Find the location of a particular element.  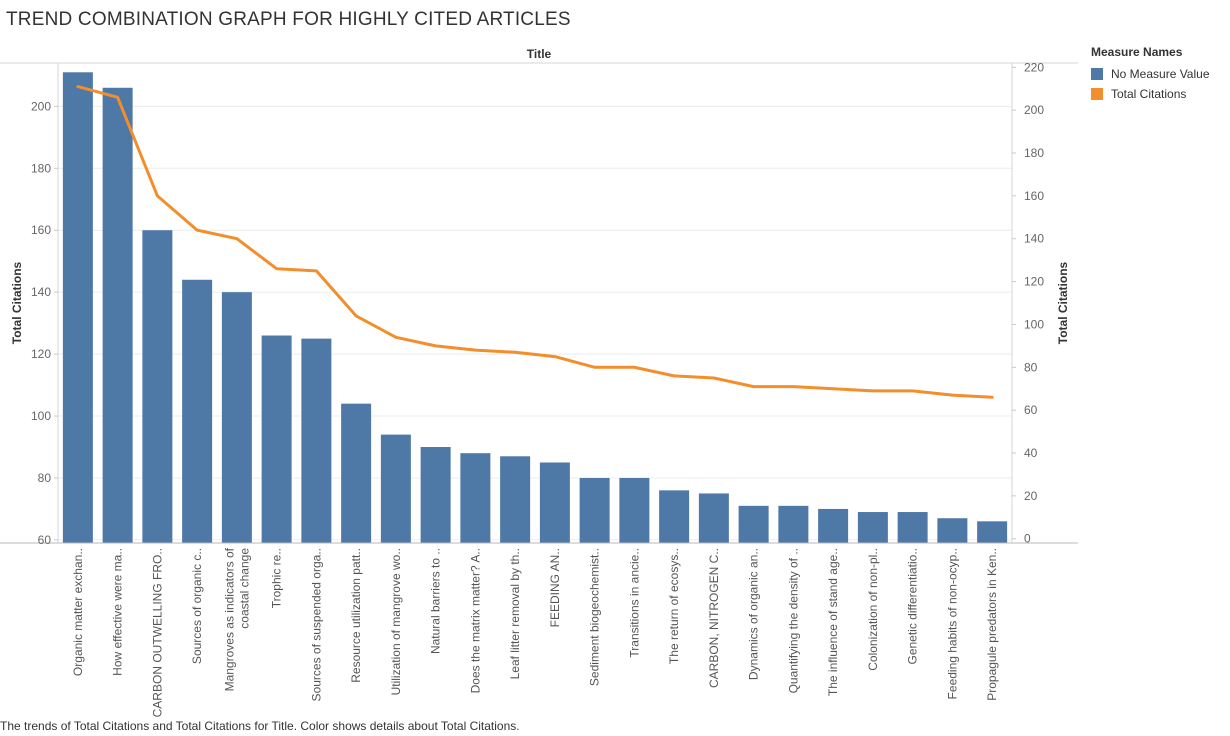

left-tick-label: 120 is located at coordinates (41, 354).